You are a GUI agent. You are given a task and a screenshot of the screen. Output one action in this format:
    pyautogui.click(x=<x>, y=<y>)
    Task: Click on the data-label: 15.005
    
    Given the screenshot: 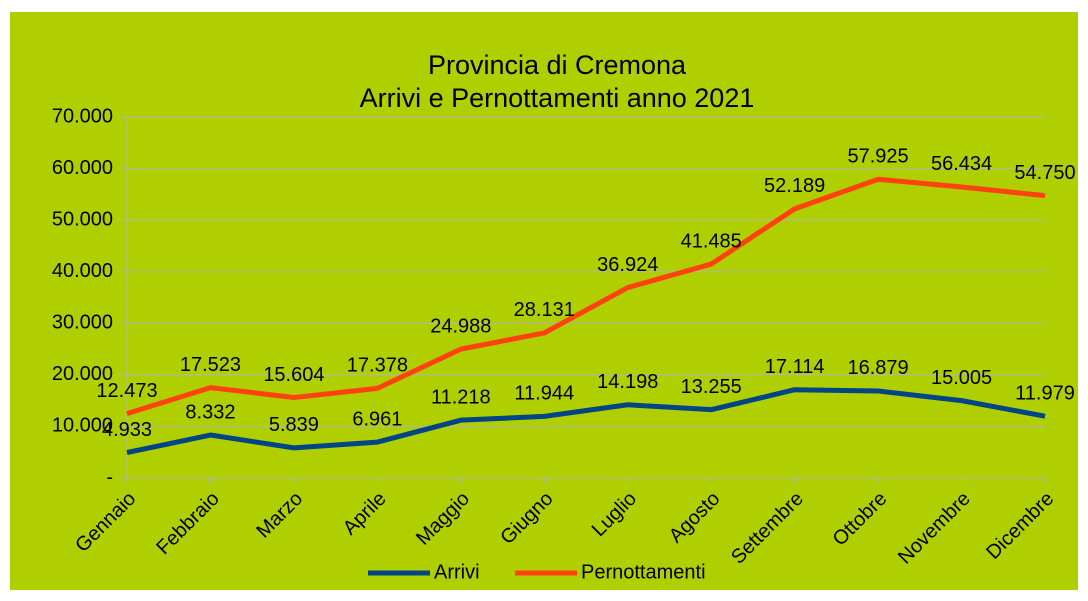 What is the action you would take?
    pyautogui.click(x=961, y=378)
    